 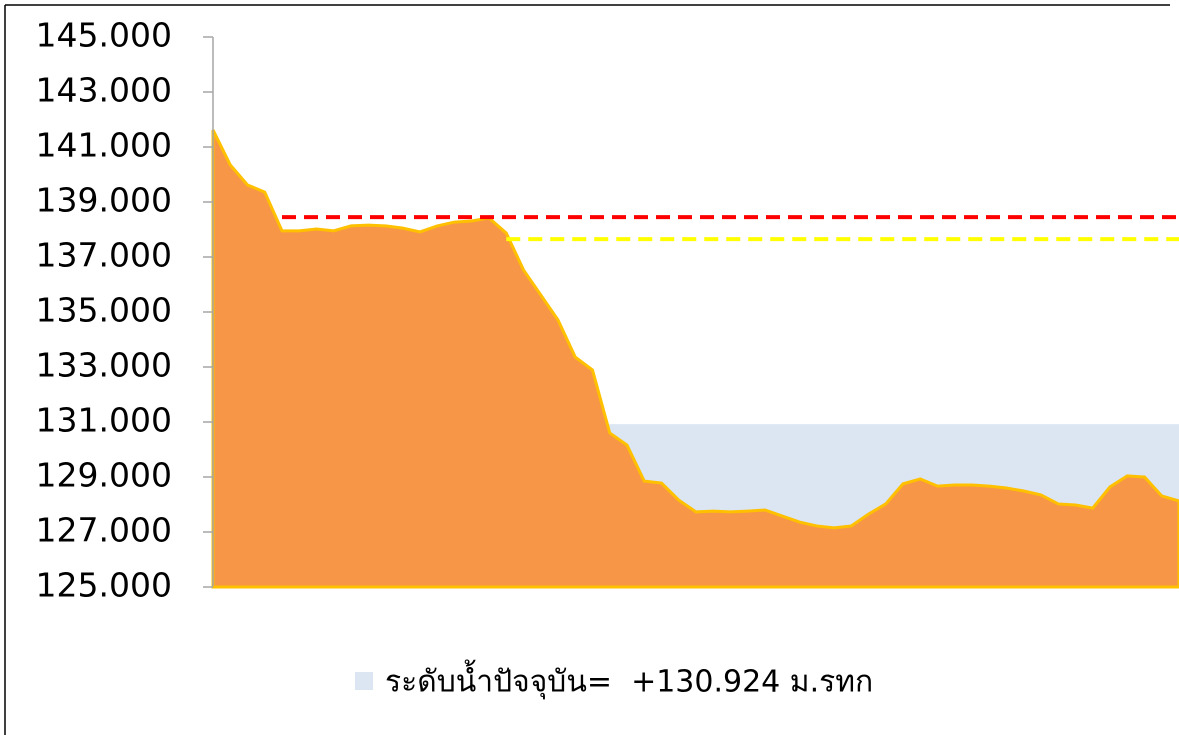 I want to click on y-tick-label: 143.000, so click(x=104, y=90).